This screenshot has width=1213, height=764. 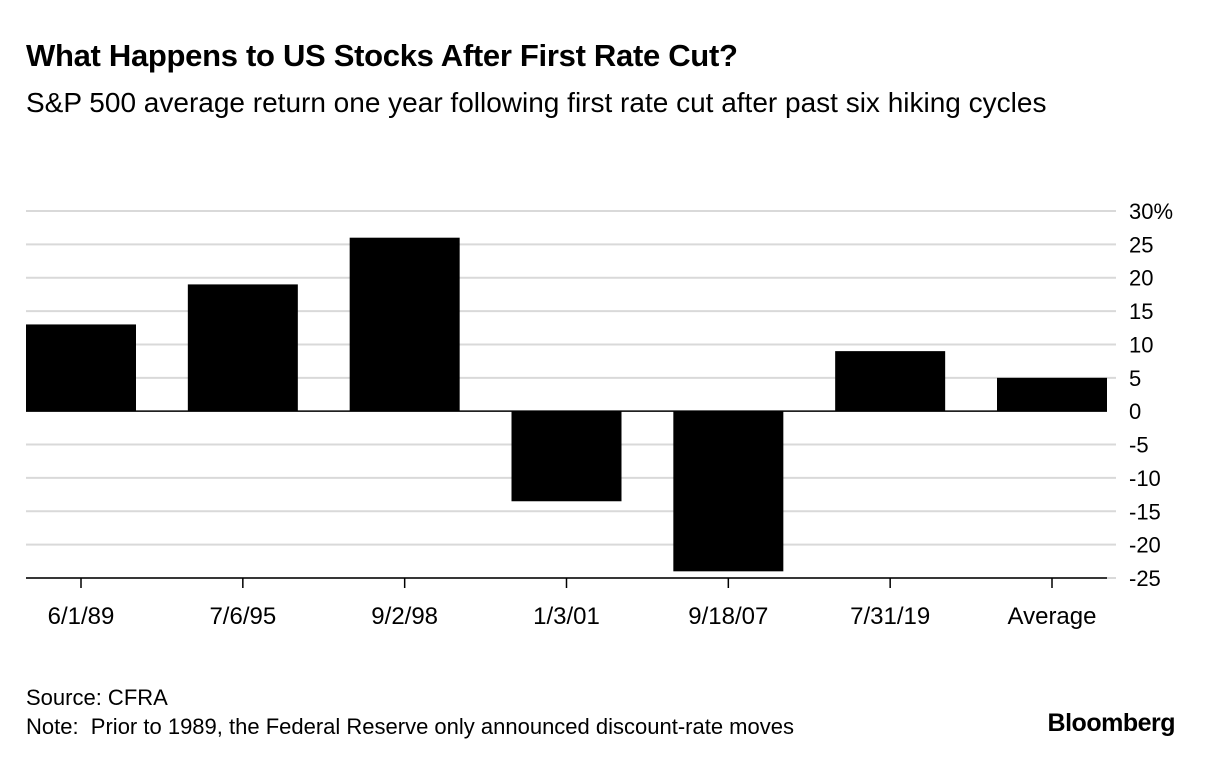 What do you see at coordinates (1151, 395) in the screenshot?
I see `y-axis-ticks: 30% 25 20 15 10 5 0 -5 -10 -15 -20 -25` at bounding box center [1151, 395].